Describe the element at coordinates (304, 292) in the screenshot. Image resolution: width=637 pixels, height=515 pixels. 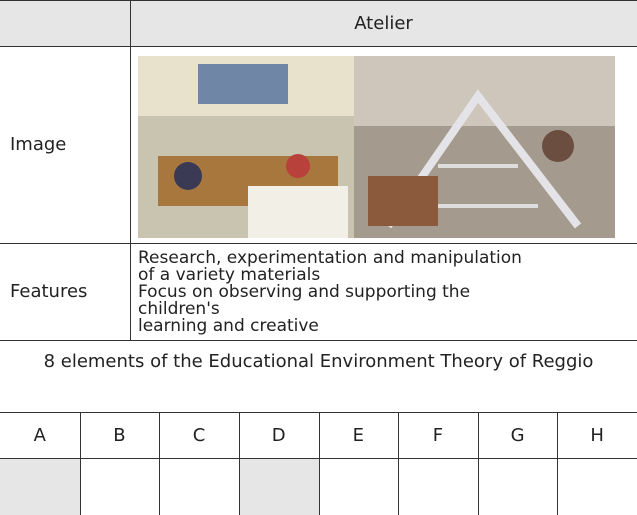
I see `feature-line: Focus on observing and supporting the` at that location.